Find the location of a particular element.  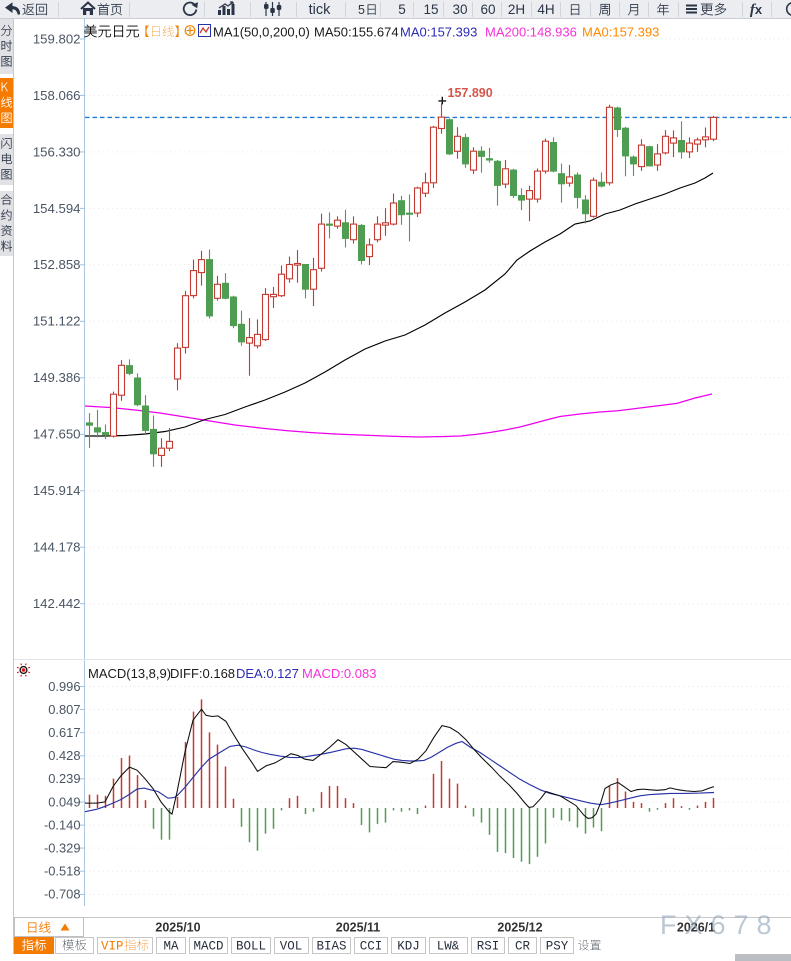

svg-text: 154.594 is located at coordinates (57, 208).